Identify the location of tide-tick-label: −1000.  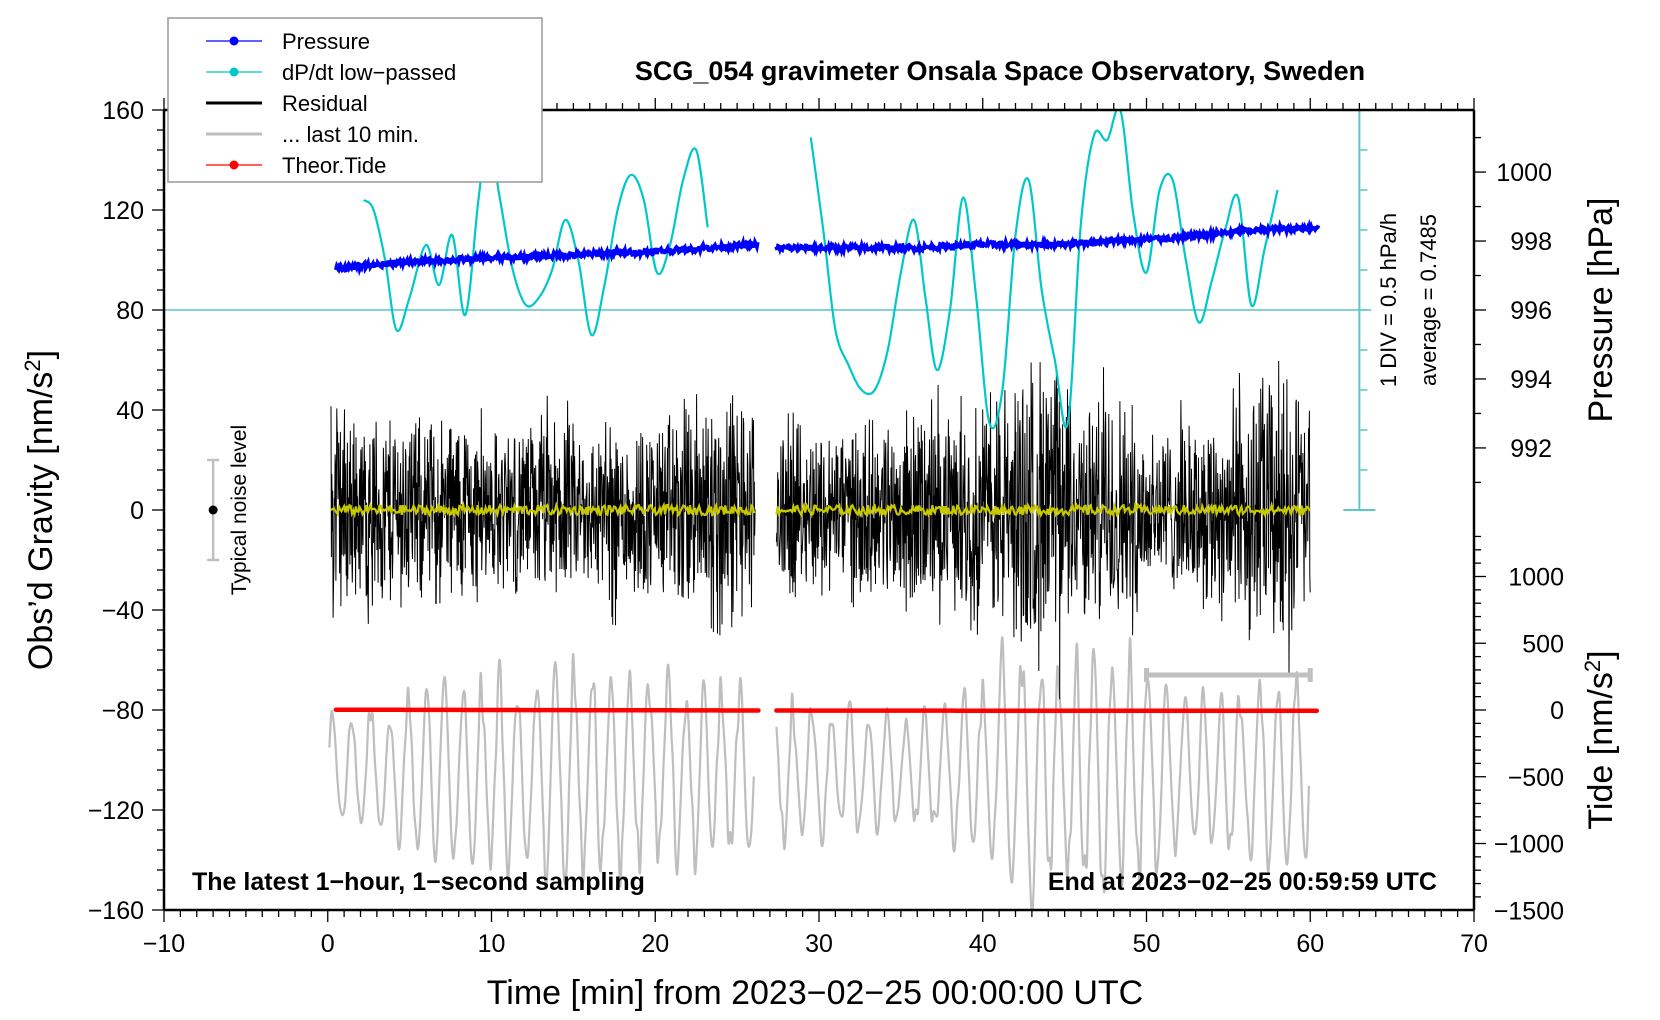
(1529, 845).